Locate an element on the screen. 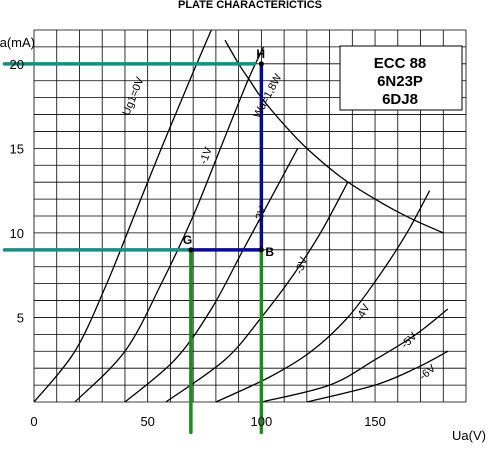 The image size is (500, 450). chart-title: PLATE CHARACTERICTICS is located at coordinates (250, 5).